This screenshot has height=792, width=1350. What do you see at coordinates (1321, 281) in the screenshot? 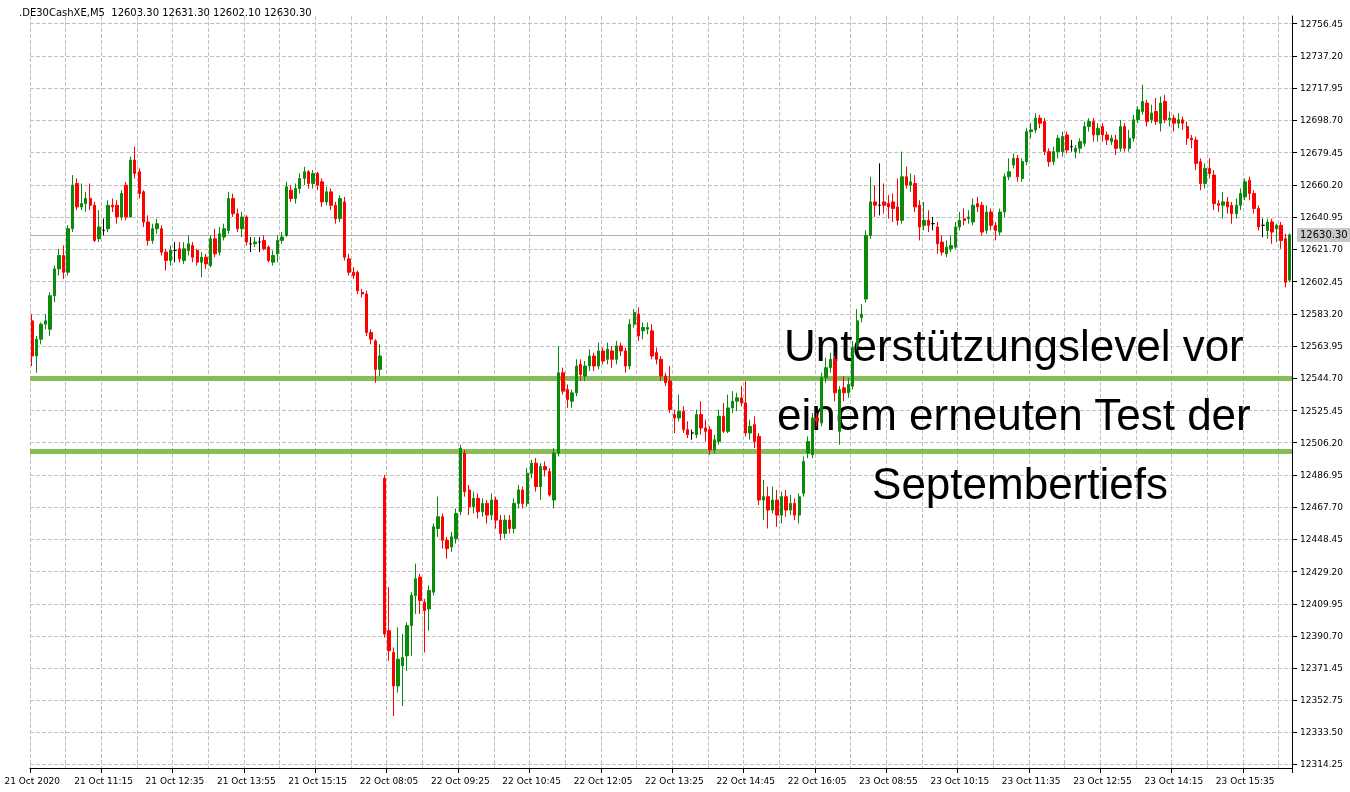
I see `y-tick-label: 12602.45` at bounding box center [1321, 281].